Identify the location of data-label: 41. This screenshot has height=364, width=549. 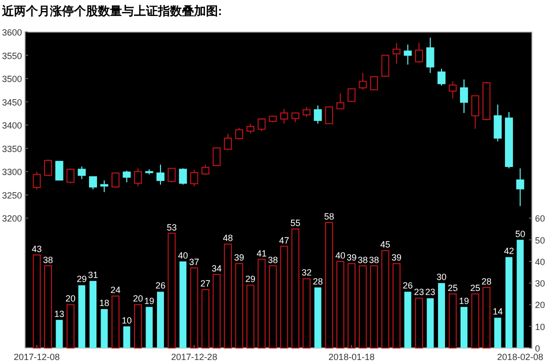
(261, 253).